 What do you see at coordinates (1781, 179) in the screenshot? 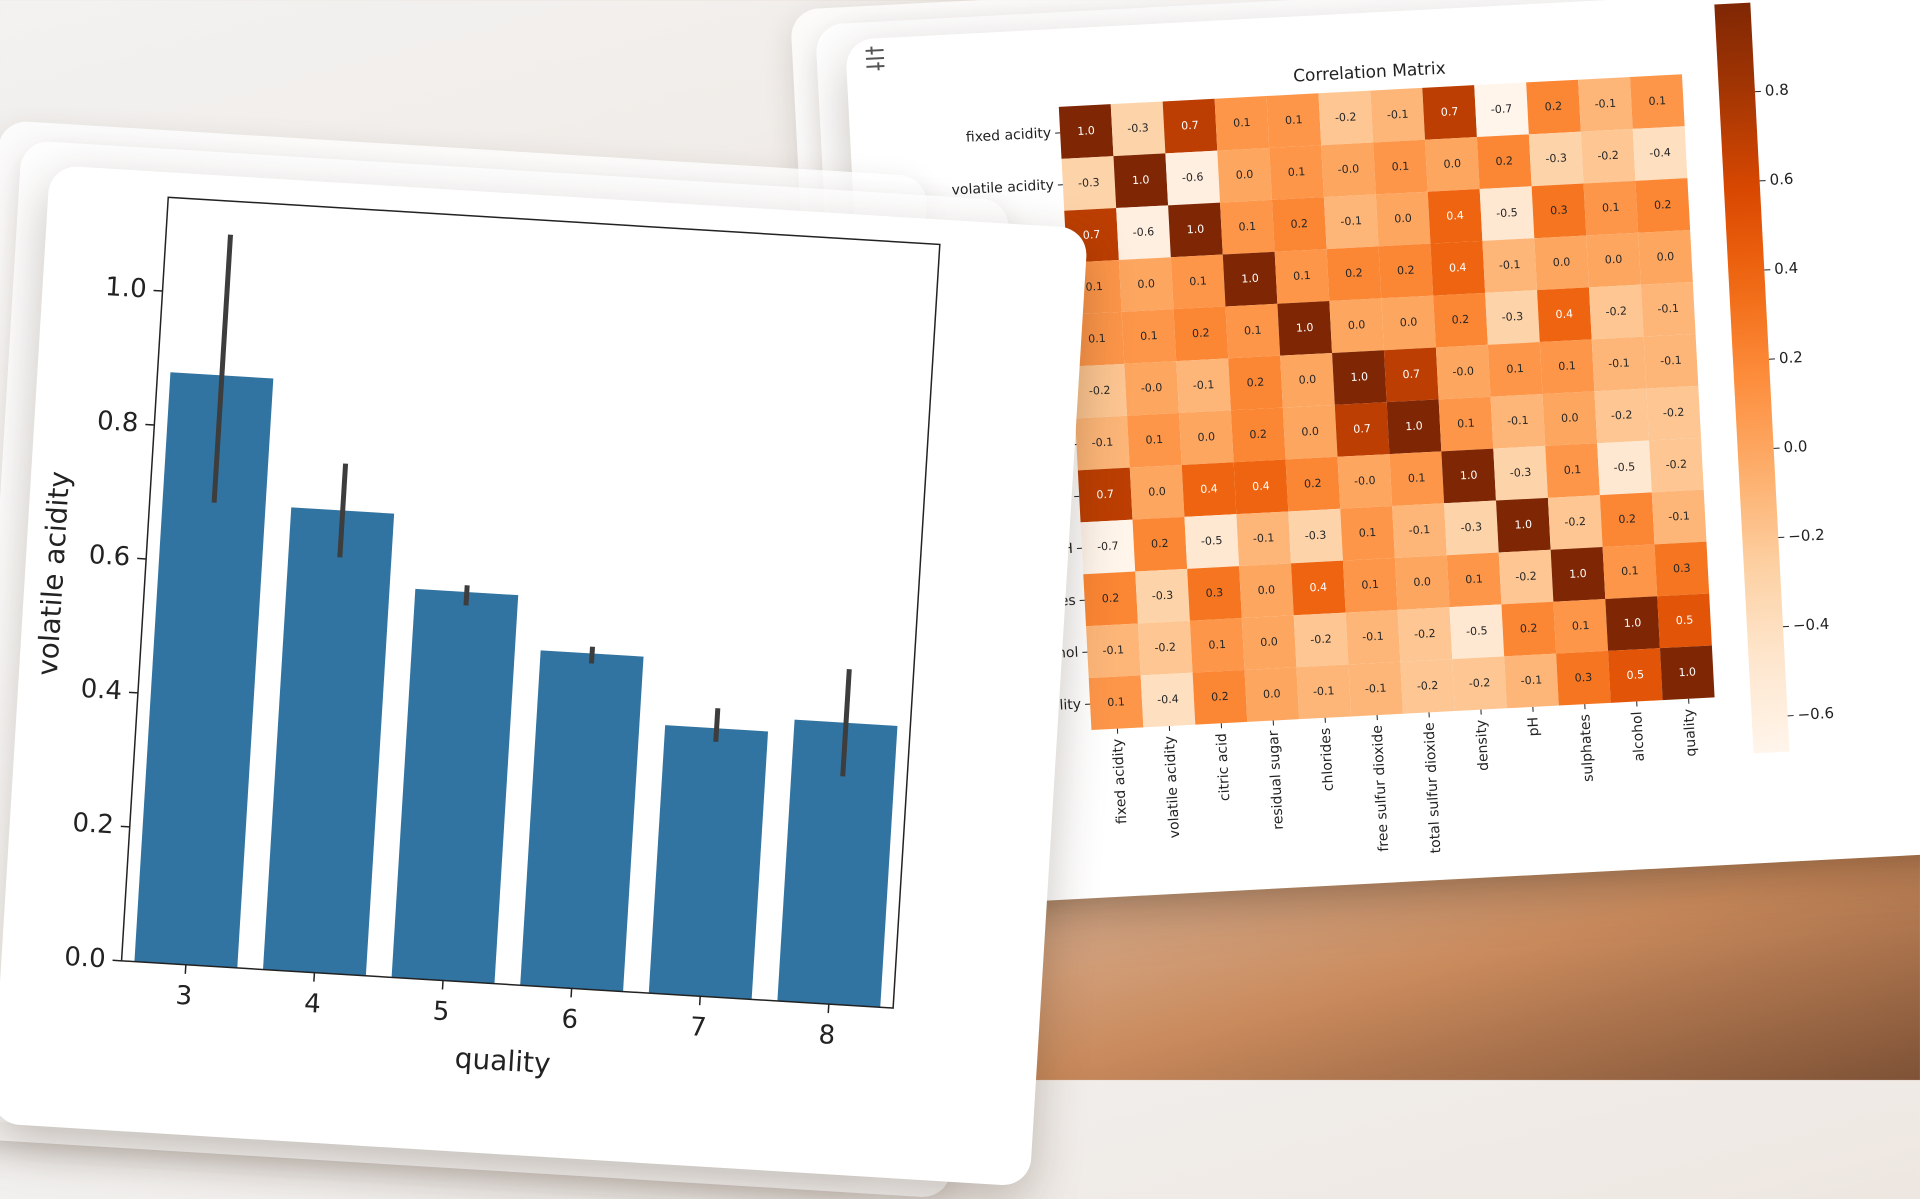
I see `colorbar-tick-label: 0.6` at bounding box center [1781, 179].